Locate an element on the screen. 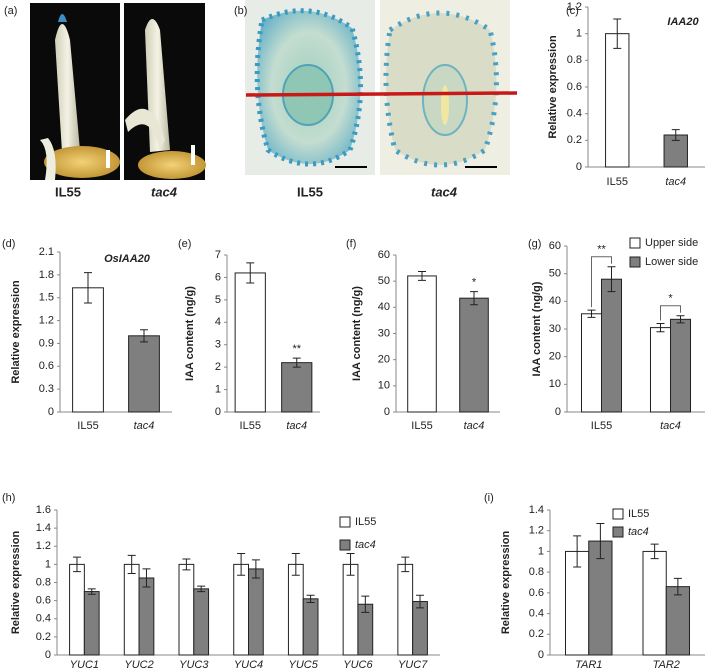  x-tick-label: TAR1 is located at coordinates (588, 665).